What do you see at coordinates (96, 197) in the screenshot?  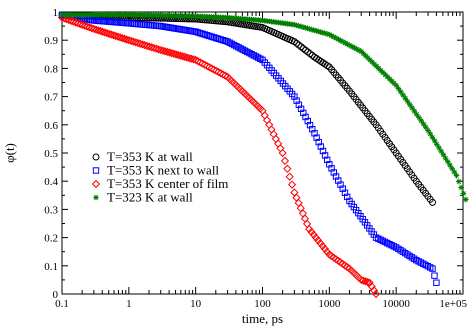 I see `legend-marker` at bounding box center [96, 197].